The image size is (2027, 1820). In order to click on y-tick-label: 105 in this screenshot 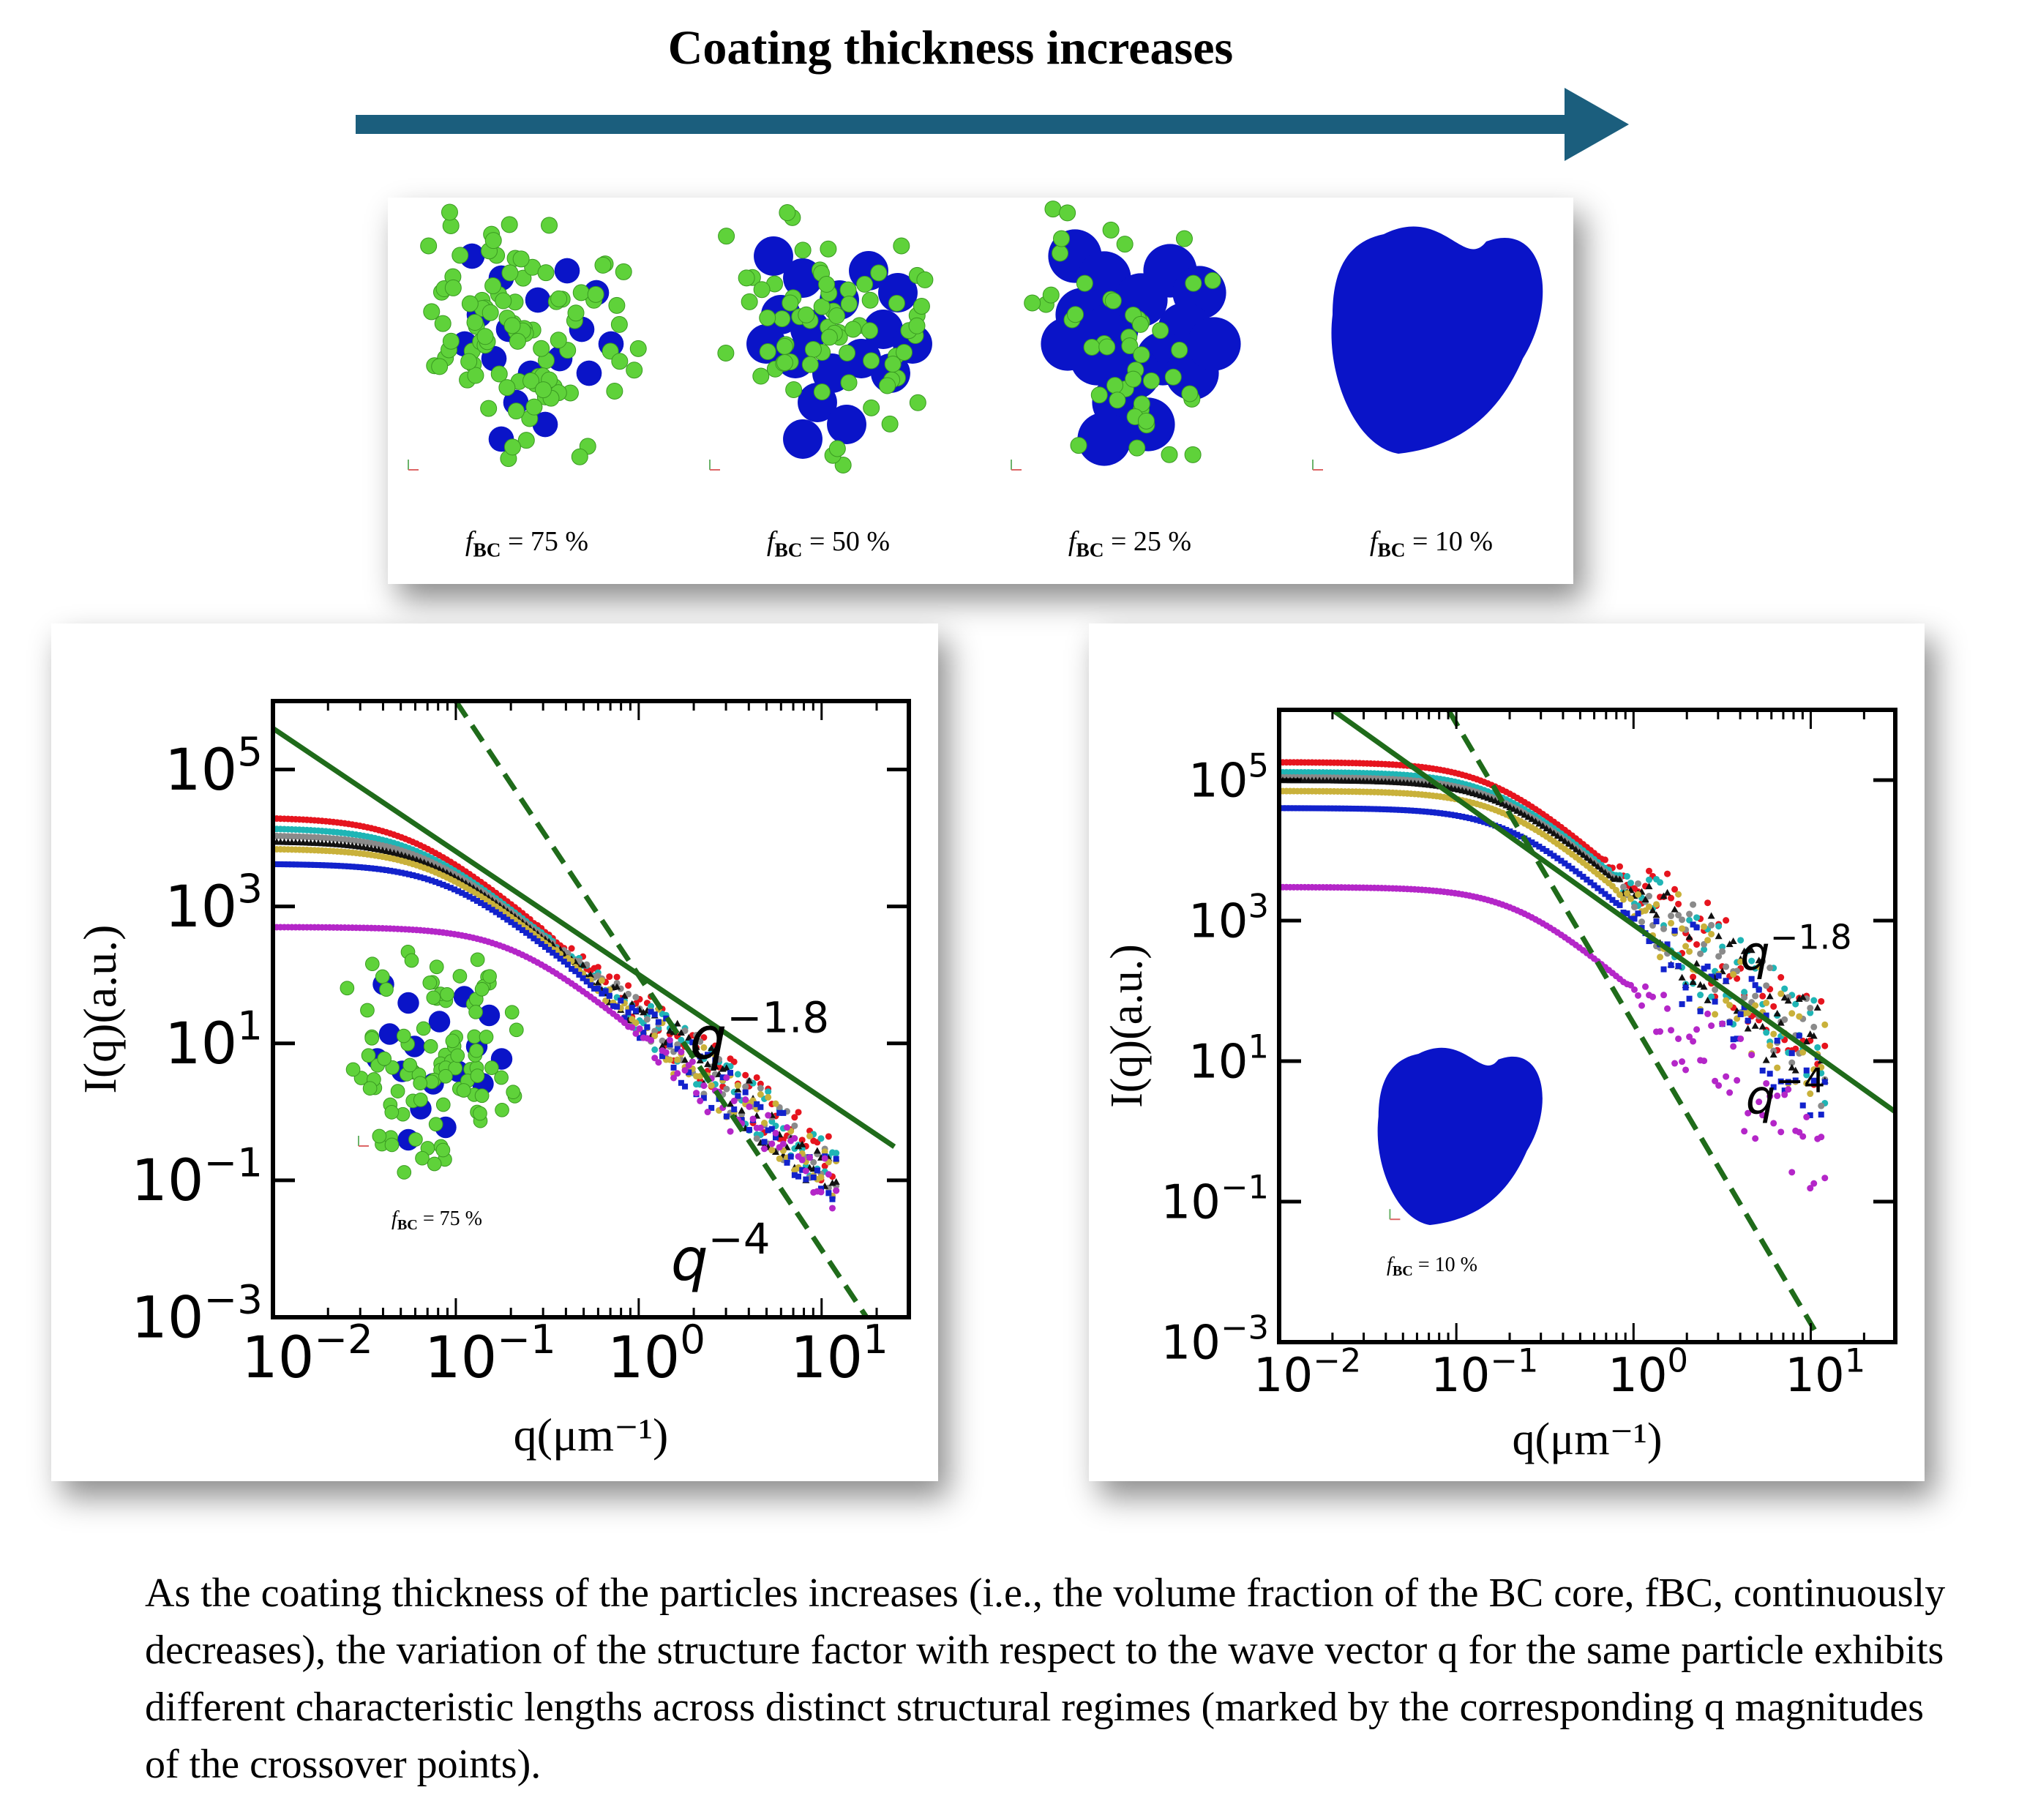, I will do `click(1228, 777)`.